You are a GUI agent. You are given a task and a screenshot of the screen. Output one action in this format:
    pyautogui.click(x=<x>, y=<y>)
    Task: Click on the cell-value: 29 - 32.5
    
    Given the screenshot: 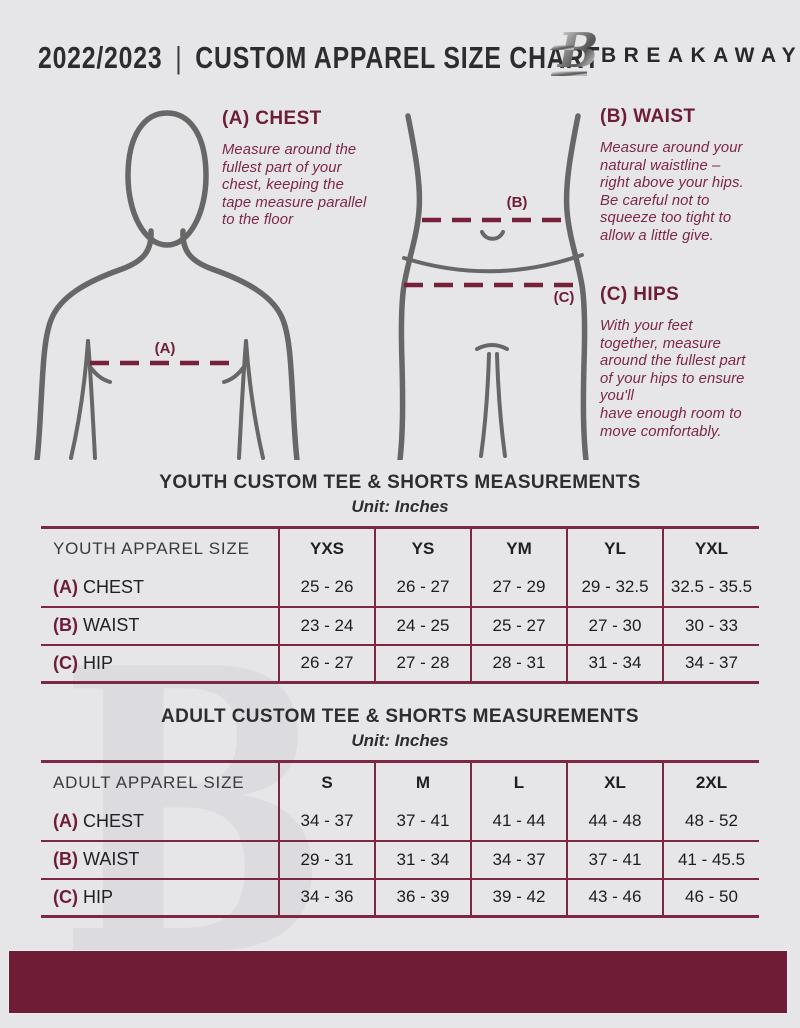 What is the action you would take?
    pyautogui.click(x=614, y=587)
    